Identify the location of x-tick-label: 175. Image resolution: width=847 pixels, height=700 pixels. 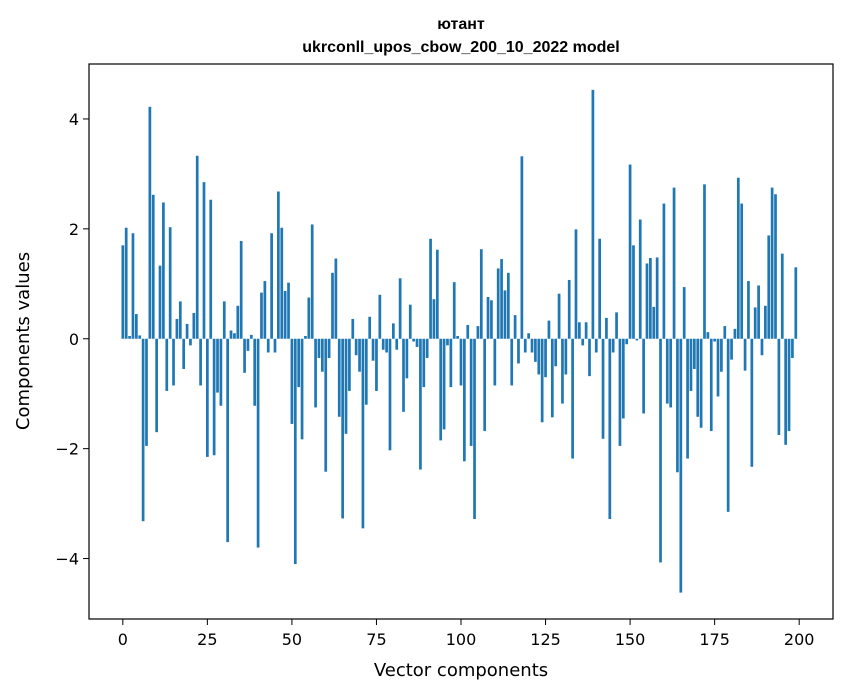
(714, 639).